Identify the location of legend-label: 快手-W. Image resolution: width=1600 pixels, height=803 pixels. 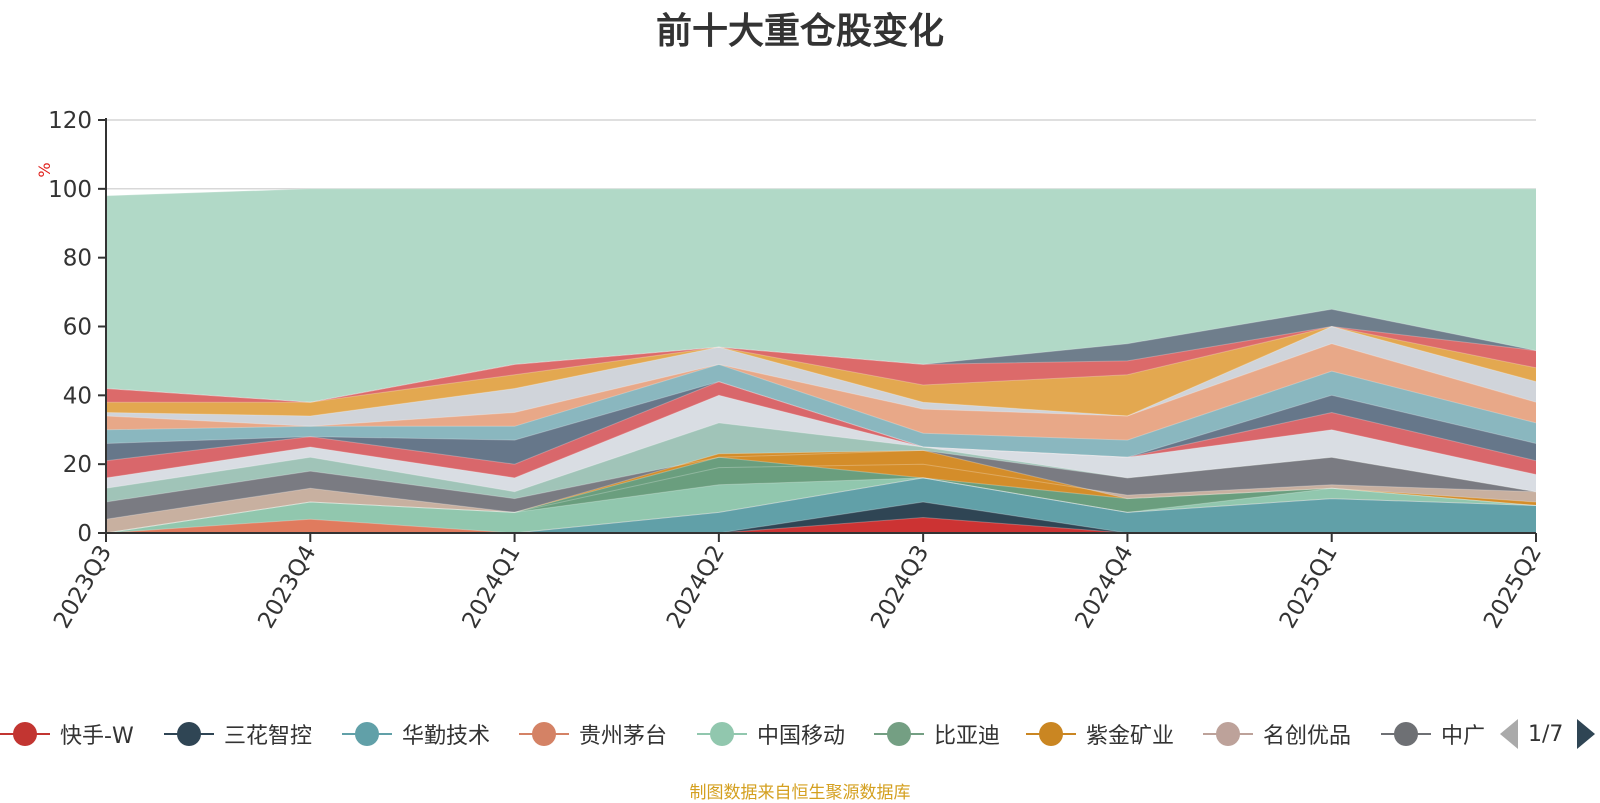
(97, 736).